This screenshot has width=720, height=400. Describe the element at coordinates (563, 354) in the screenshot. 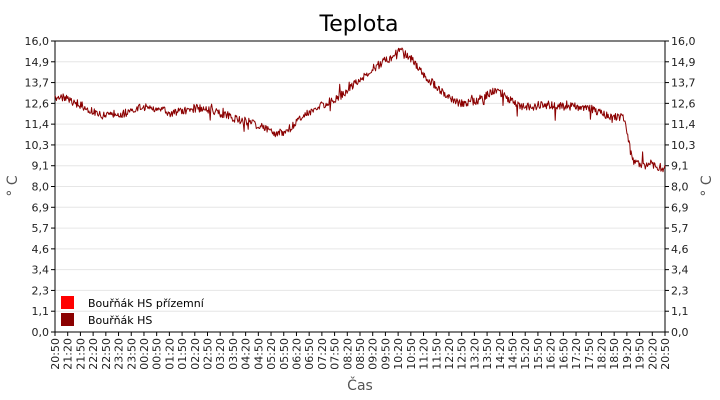

I see `x-tick-label: 16:50` at that location.